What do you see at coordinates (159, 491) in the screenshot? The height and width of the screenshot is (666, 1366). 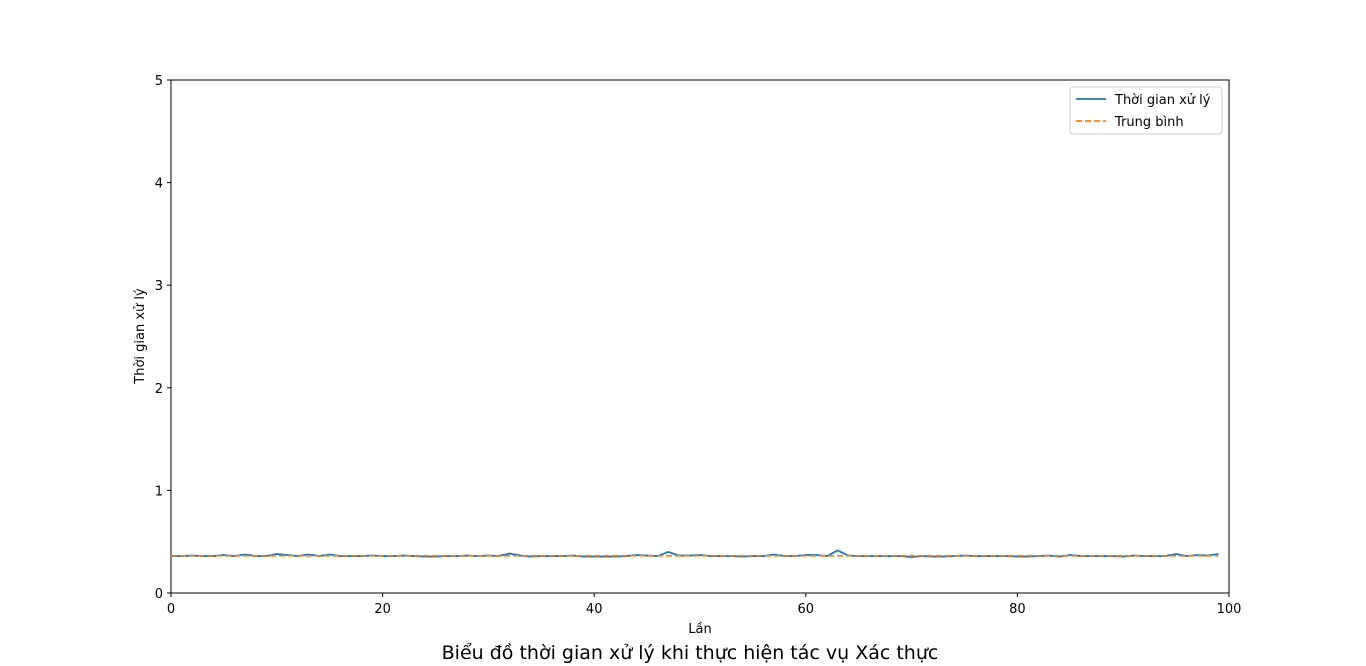 I see `y-tick-label: 1` at bounding box center [159, 491].